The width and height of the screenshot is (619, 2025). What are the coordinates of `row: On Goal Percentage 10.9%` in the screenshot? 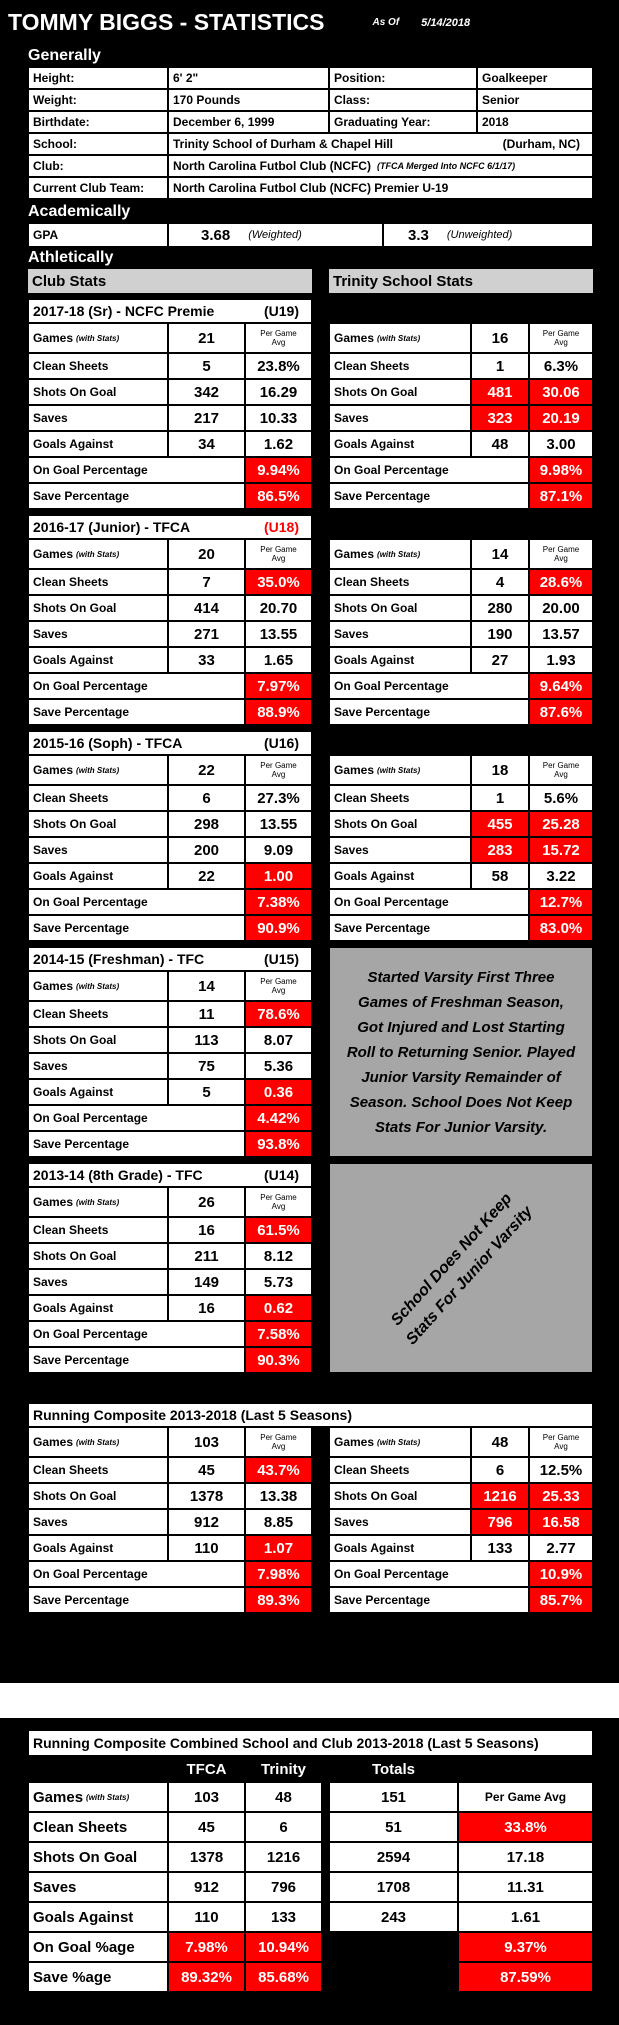 It's located at (461, 1574).